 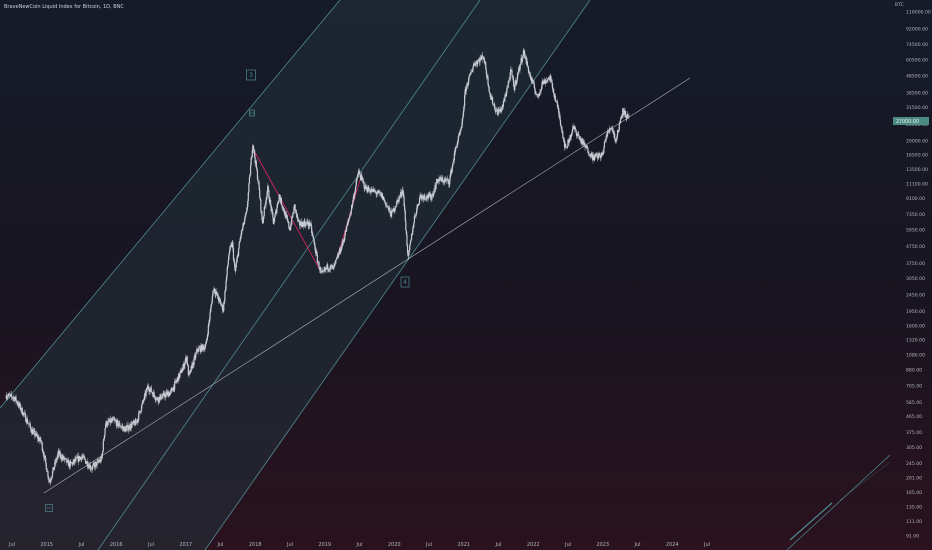 I want to click on price-tick-29: 245.00, so click(x=914, y=464).